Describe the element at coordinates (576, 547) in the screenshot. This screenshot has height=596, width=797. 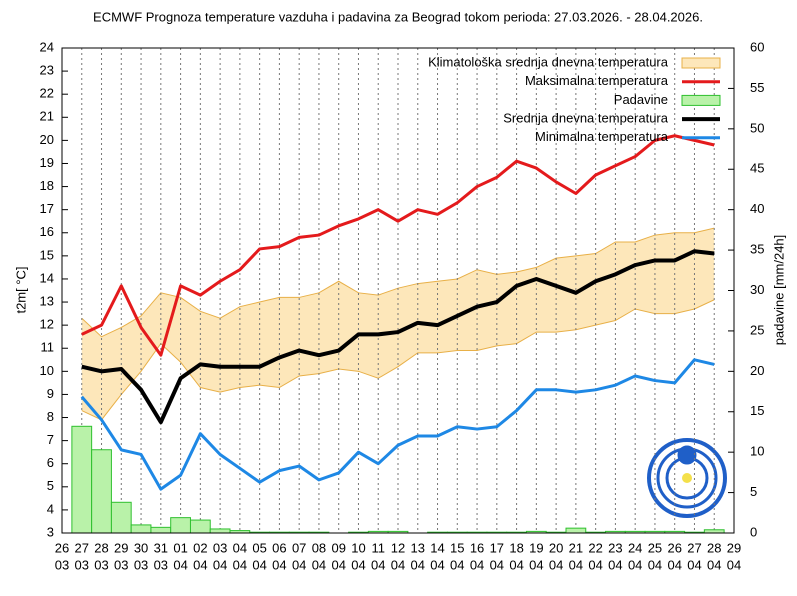
I see `x-tick-label: 21` at that location.